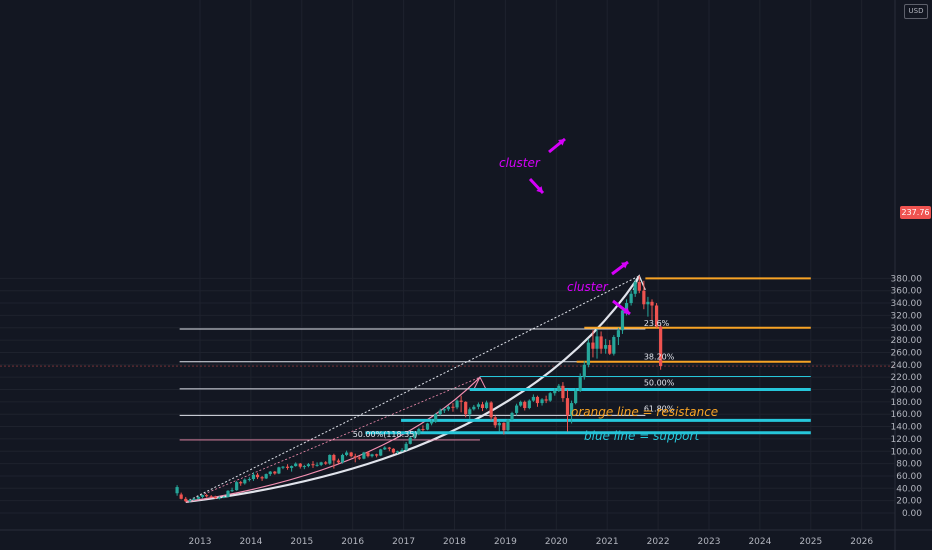 The image size is (932, 550). Describe the element at coordinates (657, 323) in the screenshot. I see `fib-level-label: 23.6%` at that location.